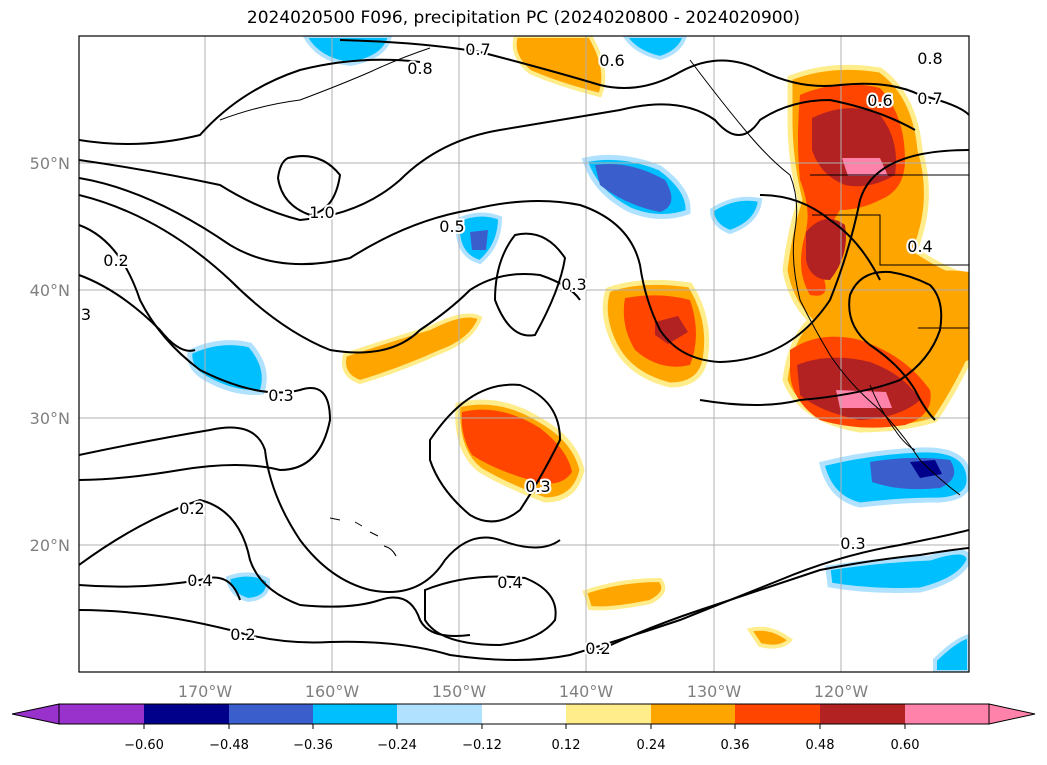  Describe the element at coordinates (50, 354) in the screenshot. I see `latitude-labels: 50°N 40°N 30°N 20°N` at that location.